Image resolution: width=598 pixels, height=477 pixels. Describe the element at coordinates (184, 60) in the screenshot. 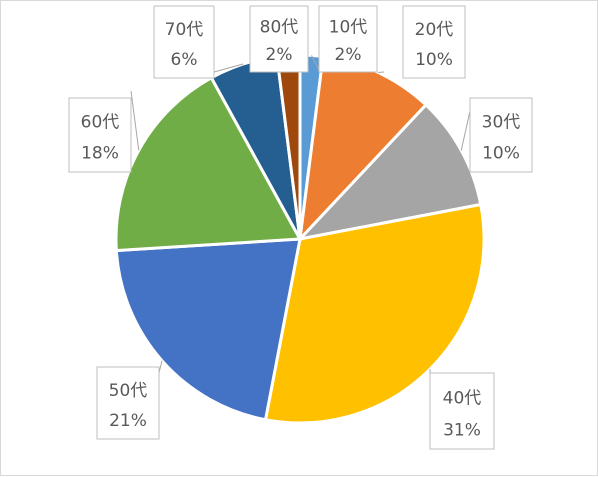

I see `percent-label: 6%` at that location.